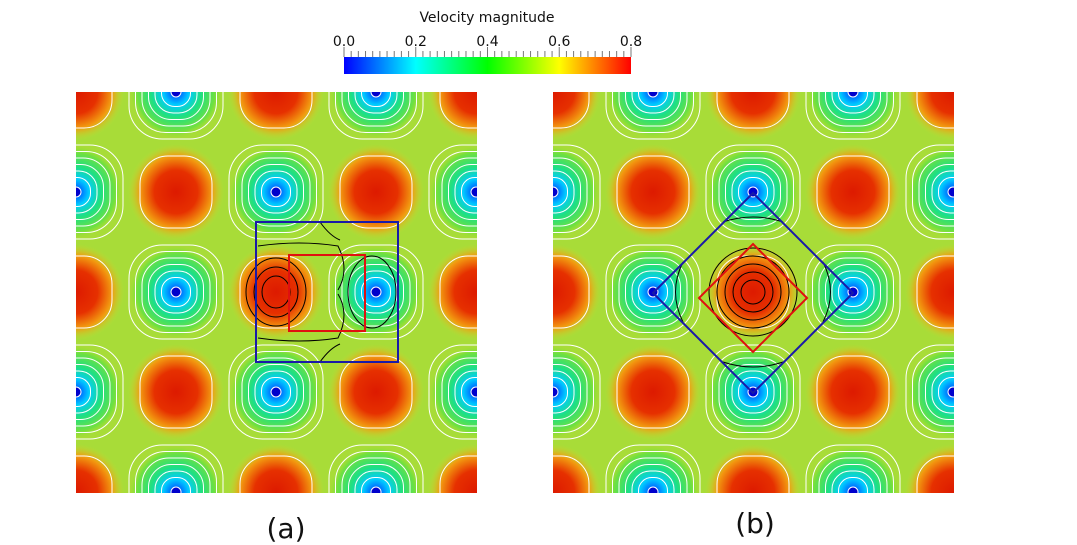  I want to click on colorbar-tick-0: 0.0, so click(344, 42).